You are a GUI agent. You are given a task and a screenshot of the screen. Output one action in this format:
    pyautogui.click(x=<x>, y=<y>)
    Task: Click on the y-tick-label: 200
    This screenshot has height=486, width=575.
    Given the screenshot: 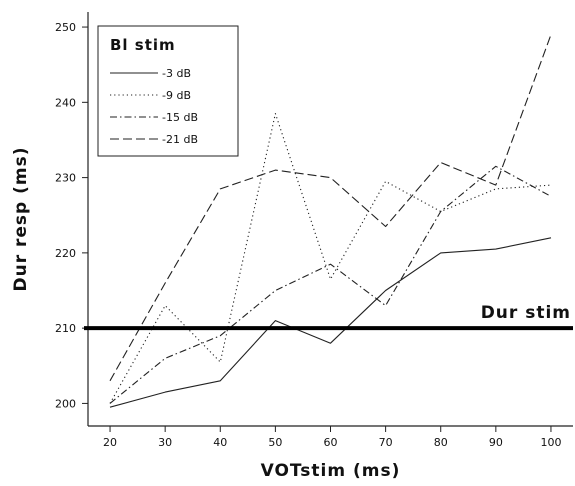 What is the action you would take?
    pyautogui.click(x=65, y=403)
    